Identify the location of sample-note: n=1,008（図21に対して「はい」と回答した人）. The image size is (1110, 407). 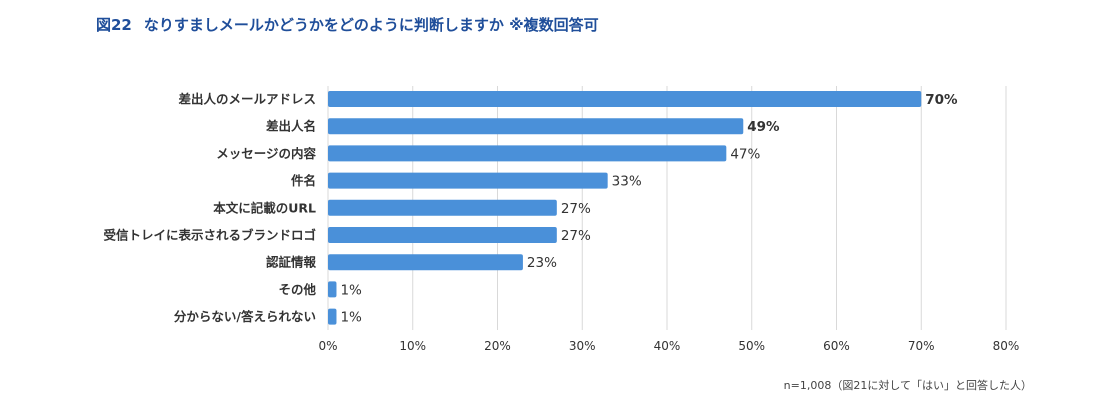
(907, 385).